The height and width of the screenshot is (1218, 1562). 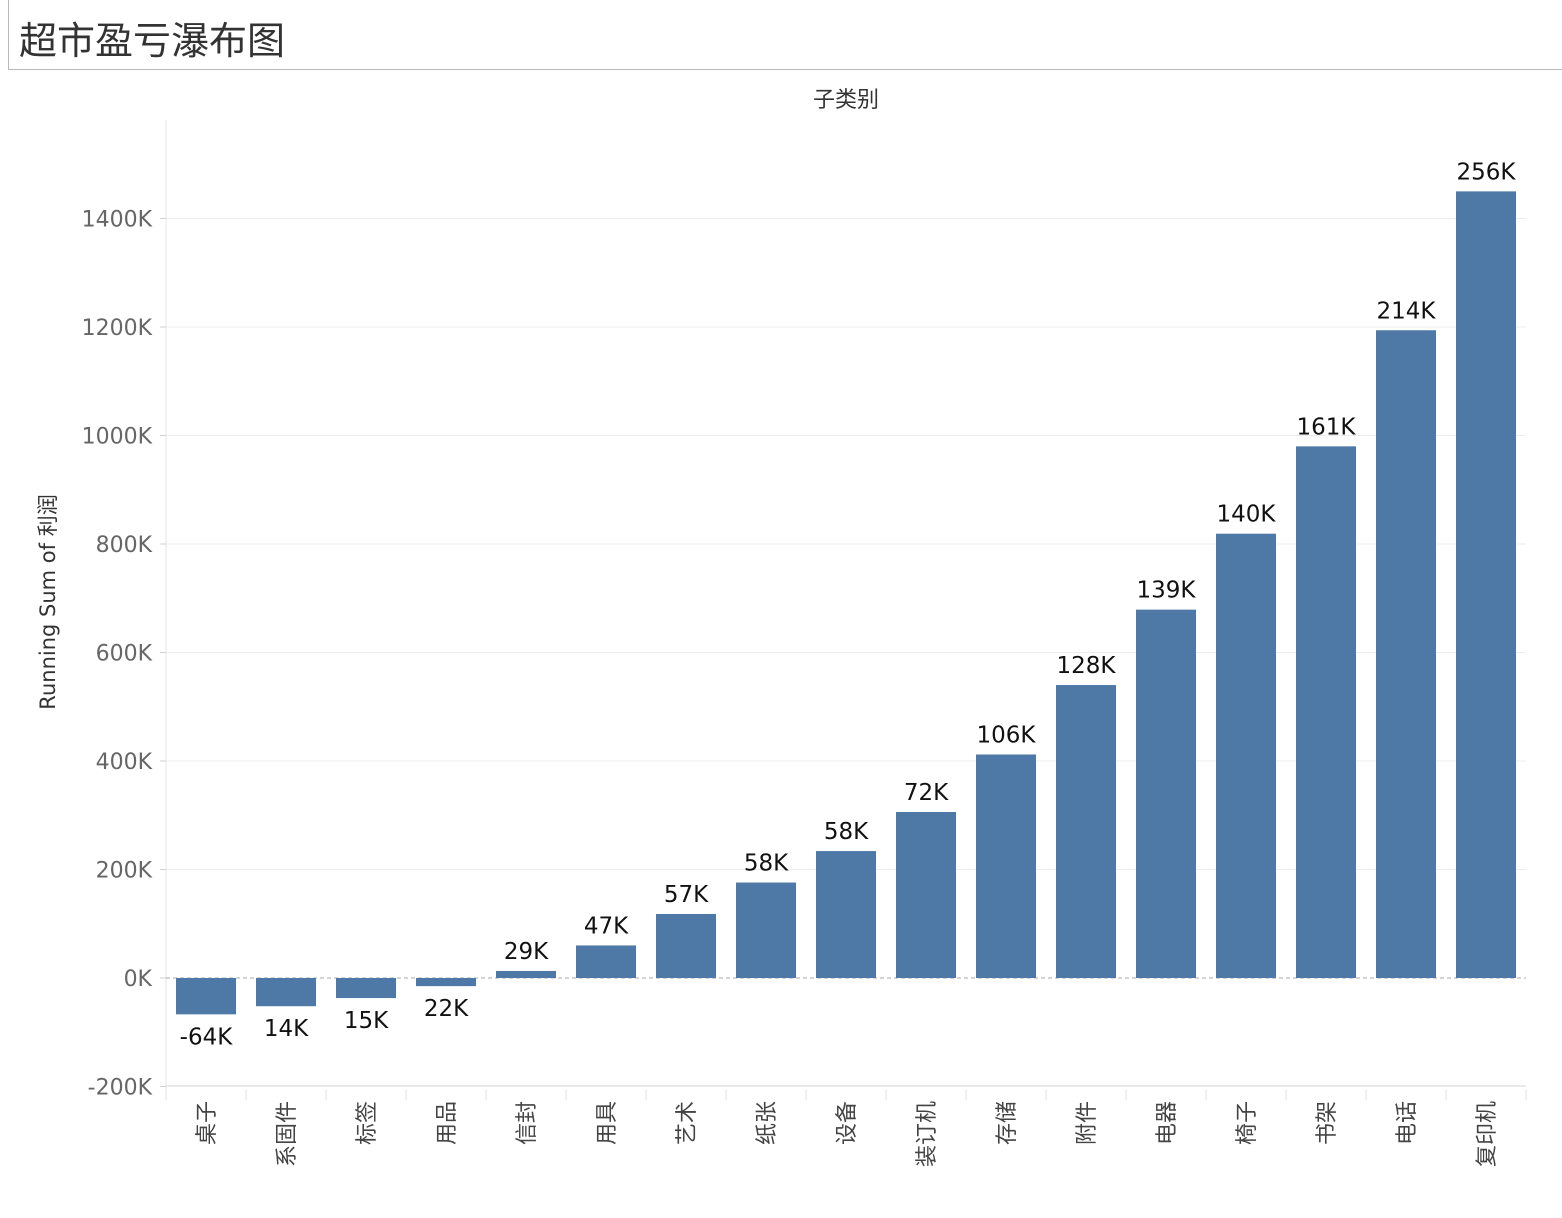 I want to click on data-label: 47K, so click(x=606, y=926).